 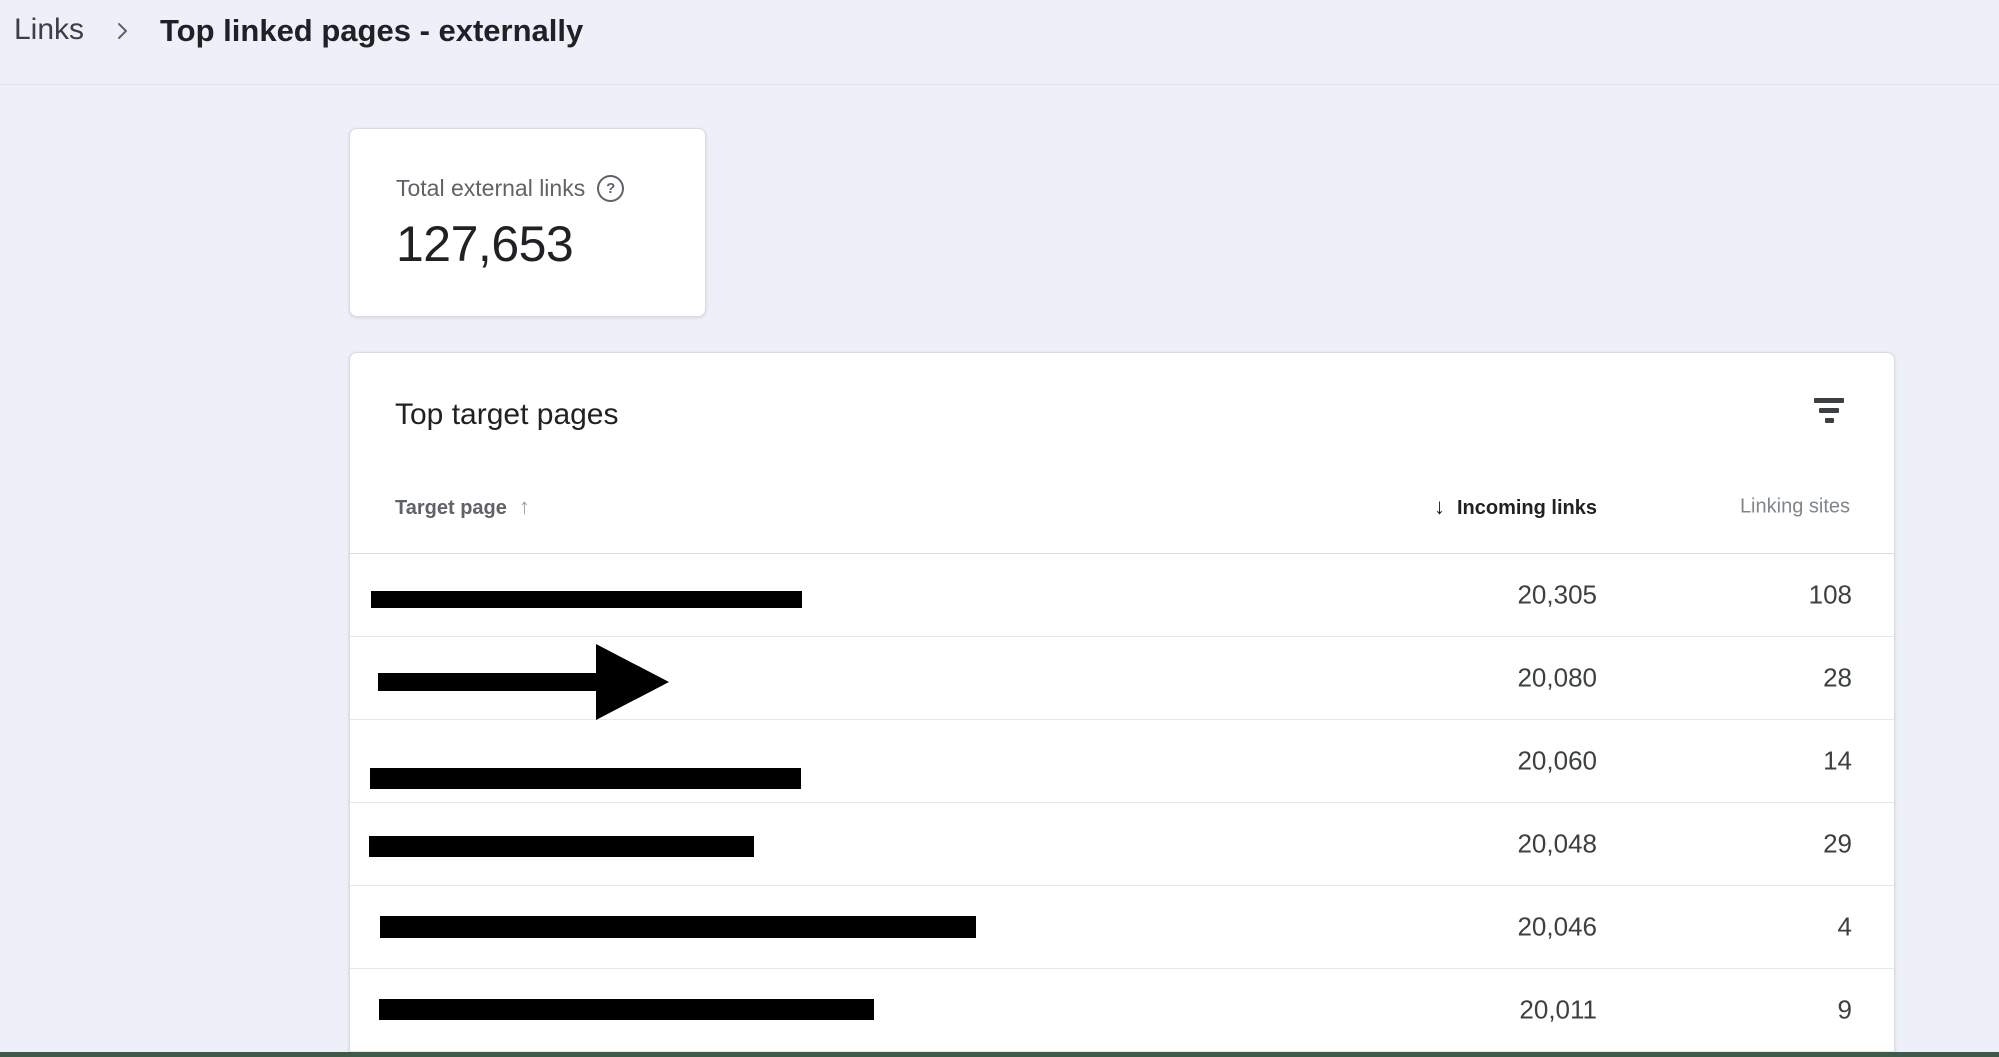 What do you see at coordinates (1439, 506) in the screenshot?
I see `sort-descending-icon: ↓` at bounding box center [1439, 506].